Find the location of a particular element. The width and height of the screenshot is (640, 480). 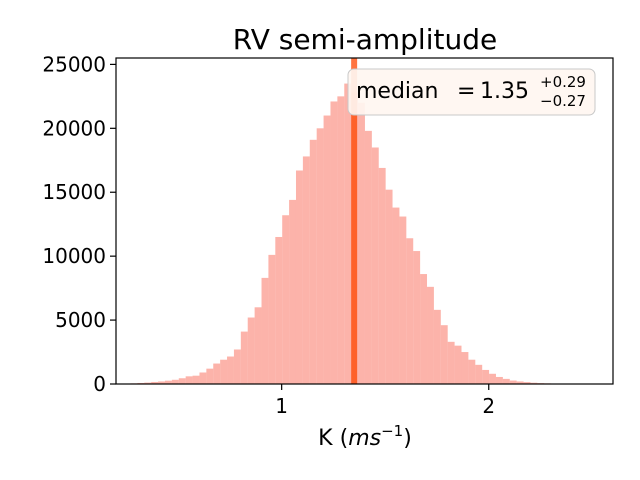

legend-lower-error: −0.27 is located at coordinates (563, 101).